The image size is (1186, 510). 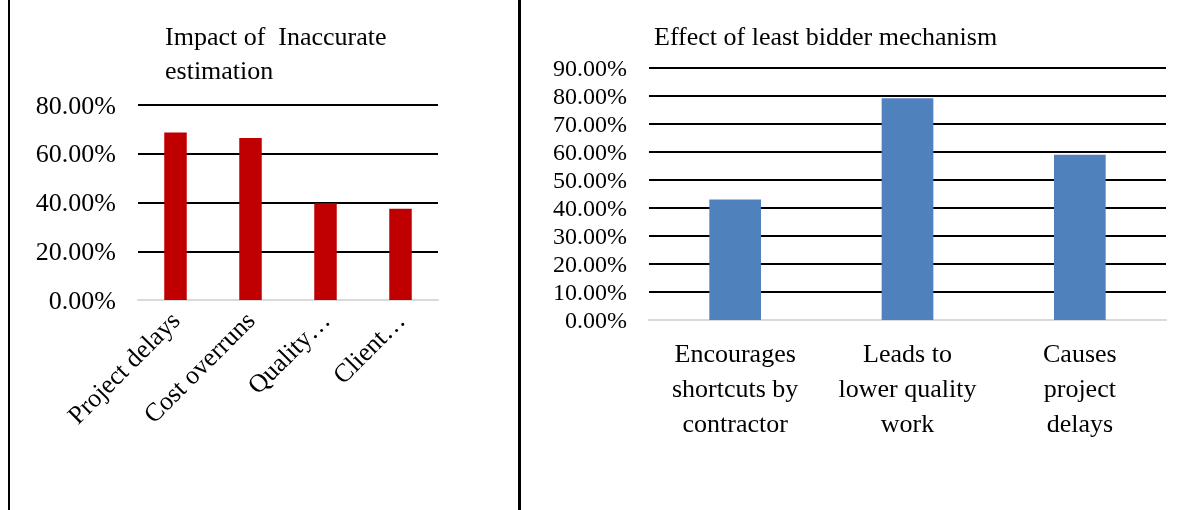 I want to click on x-tick-label: Leads to lower quality work, so click(x=907, y=388).